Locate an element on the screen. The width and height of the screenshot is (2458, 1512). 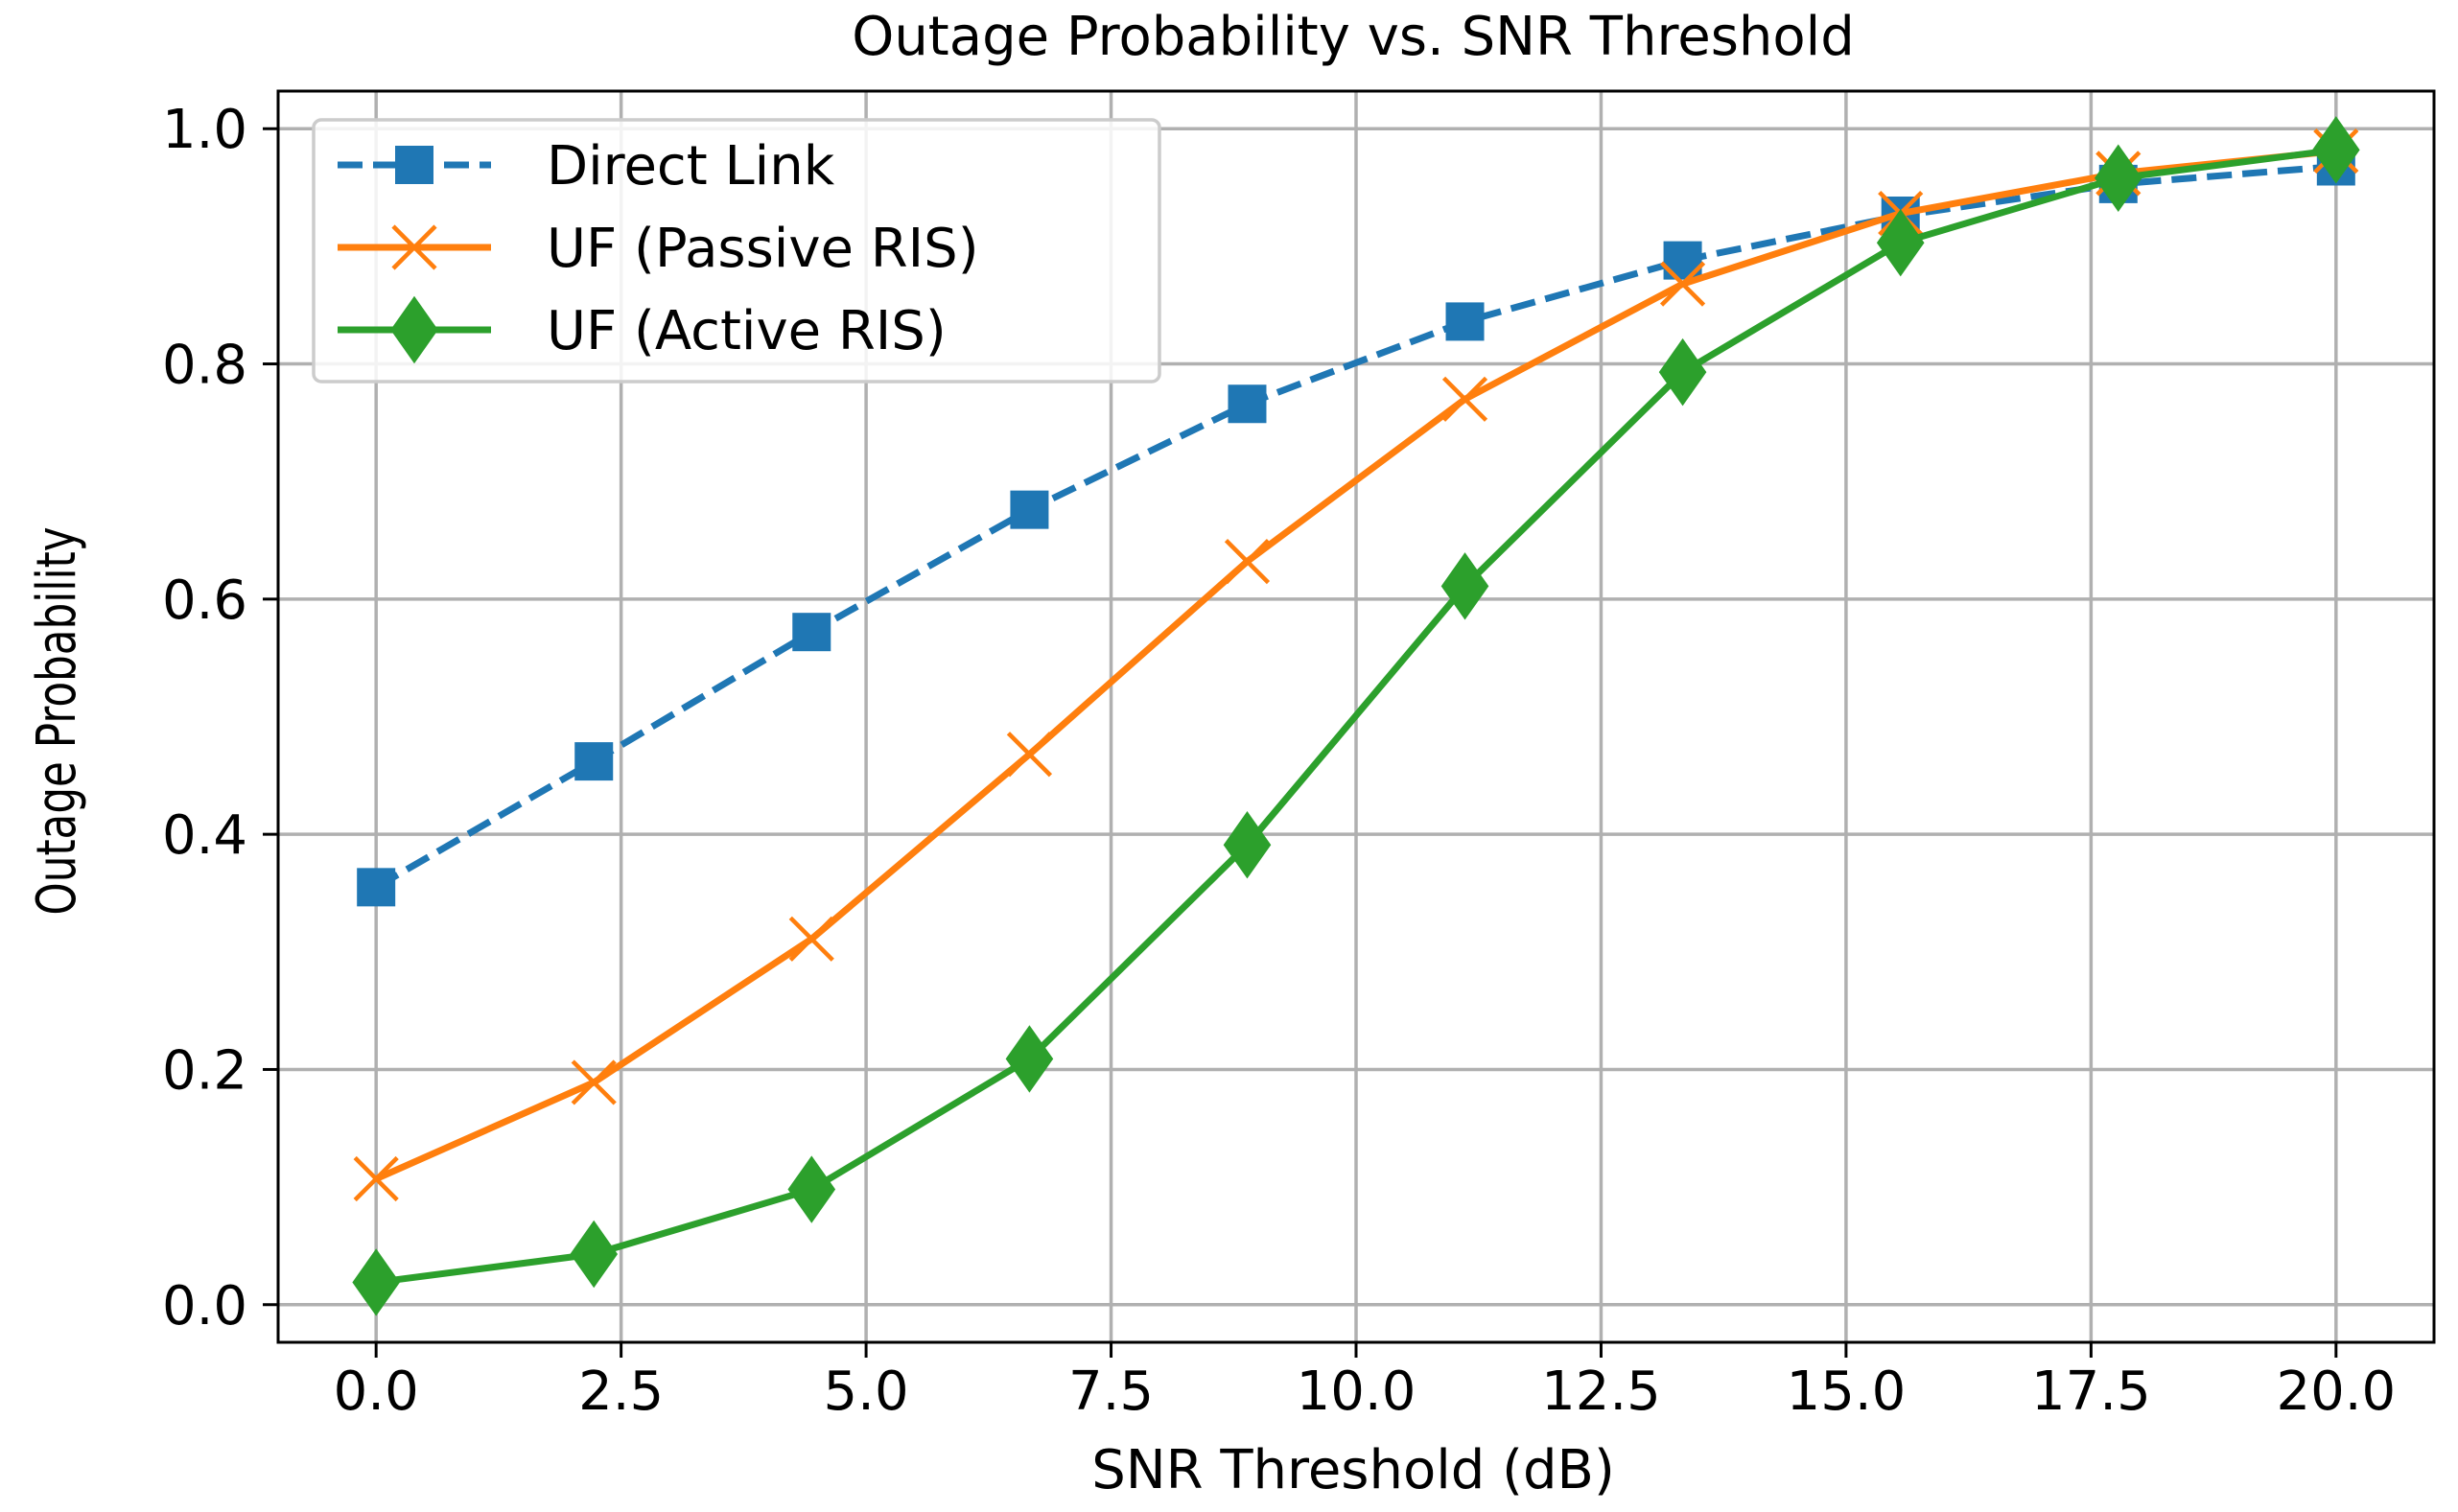
x-tick-label: 20.0 is located at coordinates (2336, 1392).